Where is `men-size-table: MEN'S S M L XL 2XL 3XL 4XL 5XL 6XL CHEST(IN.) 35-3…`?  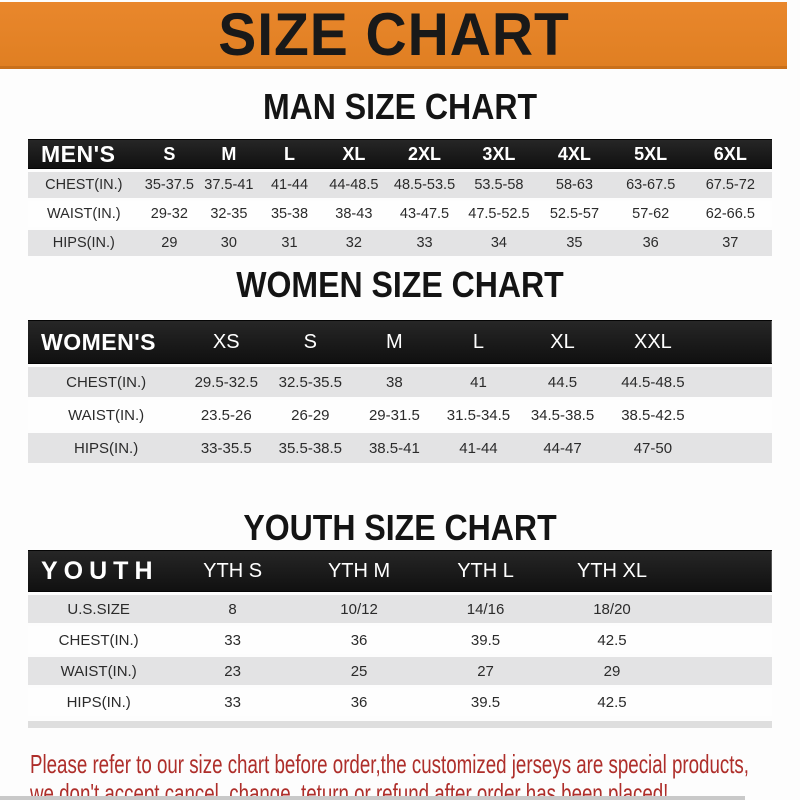 men-size-table: MEN'S S M L XL 2XL 3XL 4XL 5XL 6XL CHEST(IN.) 35-3… is located at coordinates (400, 197).